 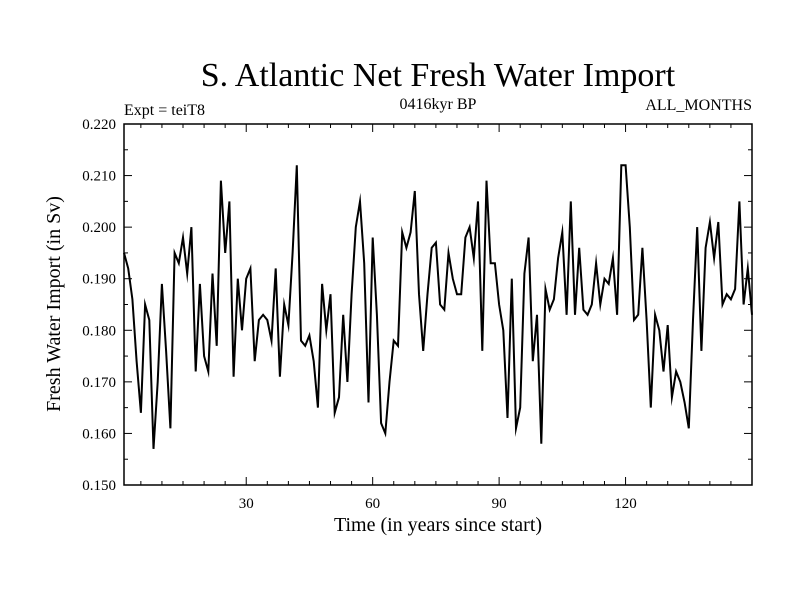 I want to click on y-tick-label: 0.180, so click(x=99, y=331).